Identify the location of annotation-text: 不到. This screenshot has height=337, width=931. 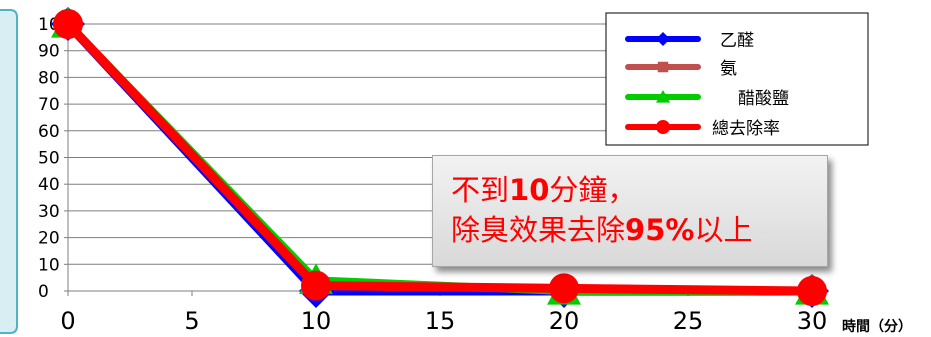
(480, 190).